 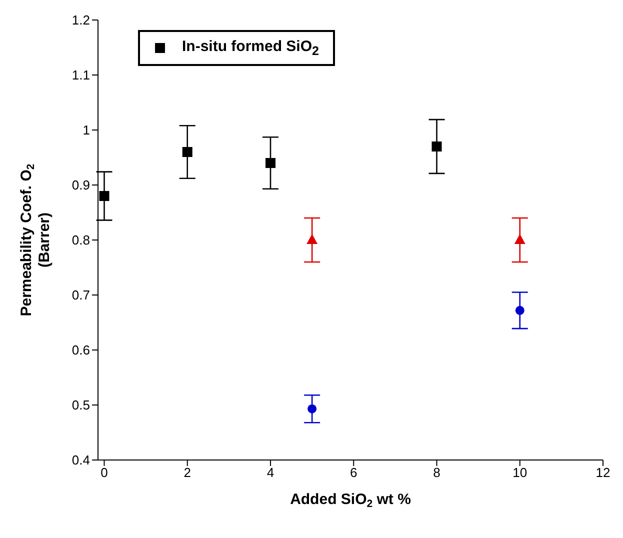 I want to click on y-tick-label: 1.2, so click(x=81, y=20).